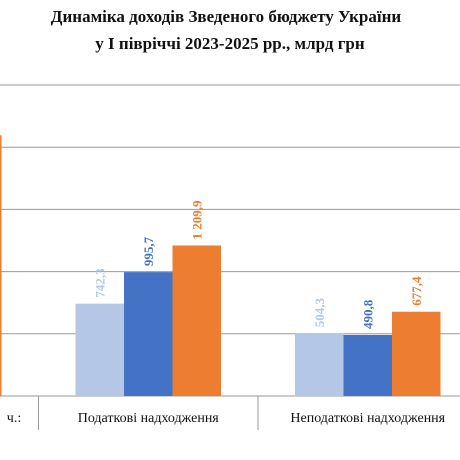 The height and width of the screenshot is (460, 460). What do you see at coordinates (149, 418) in the screenshot?
I see `x-tick-label: Податкові надходження` at bounding box center [149, 418].